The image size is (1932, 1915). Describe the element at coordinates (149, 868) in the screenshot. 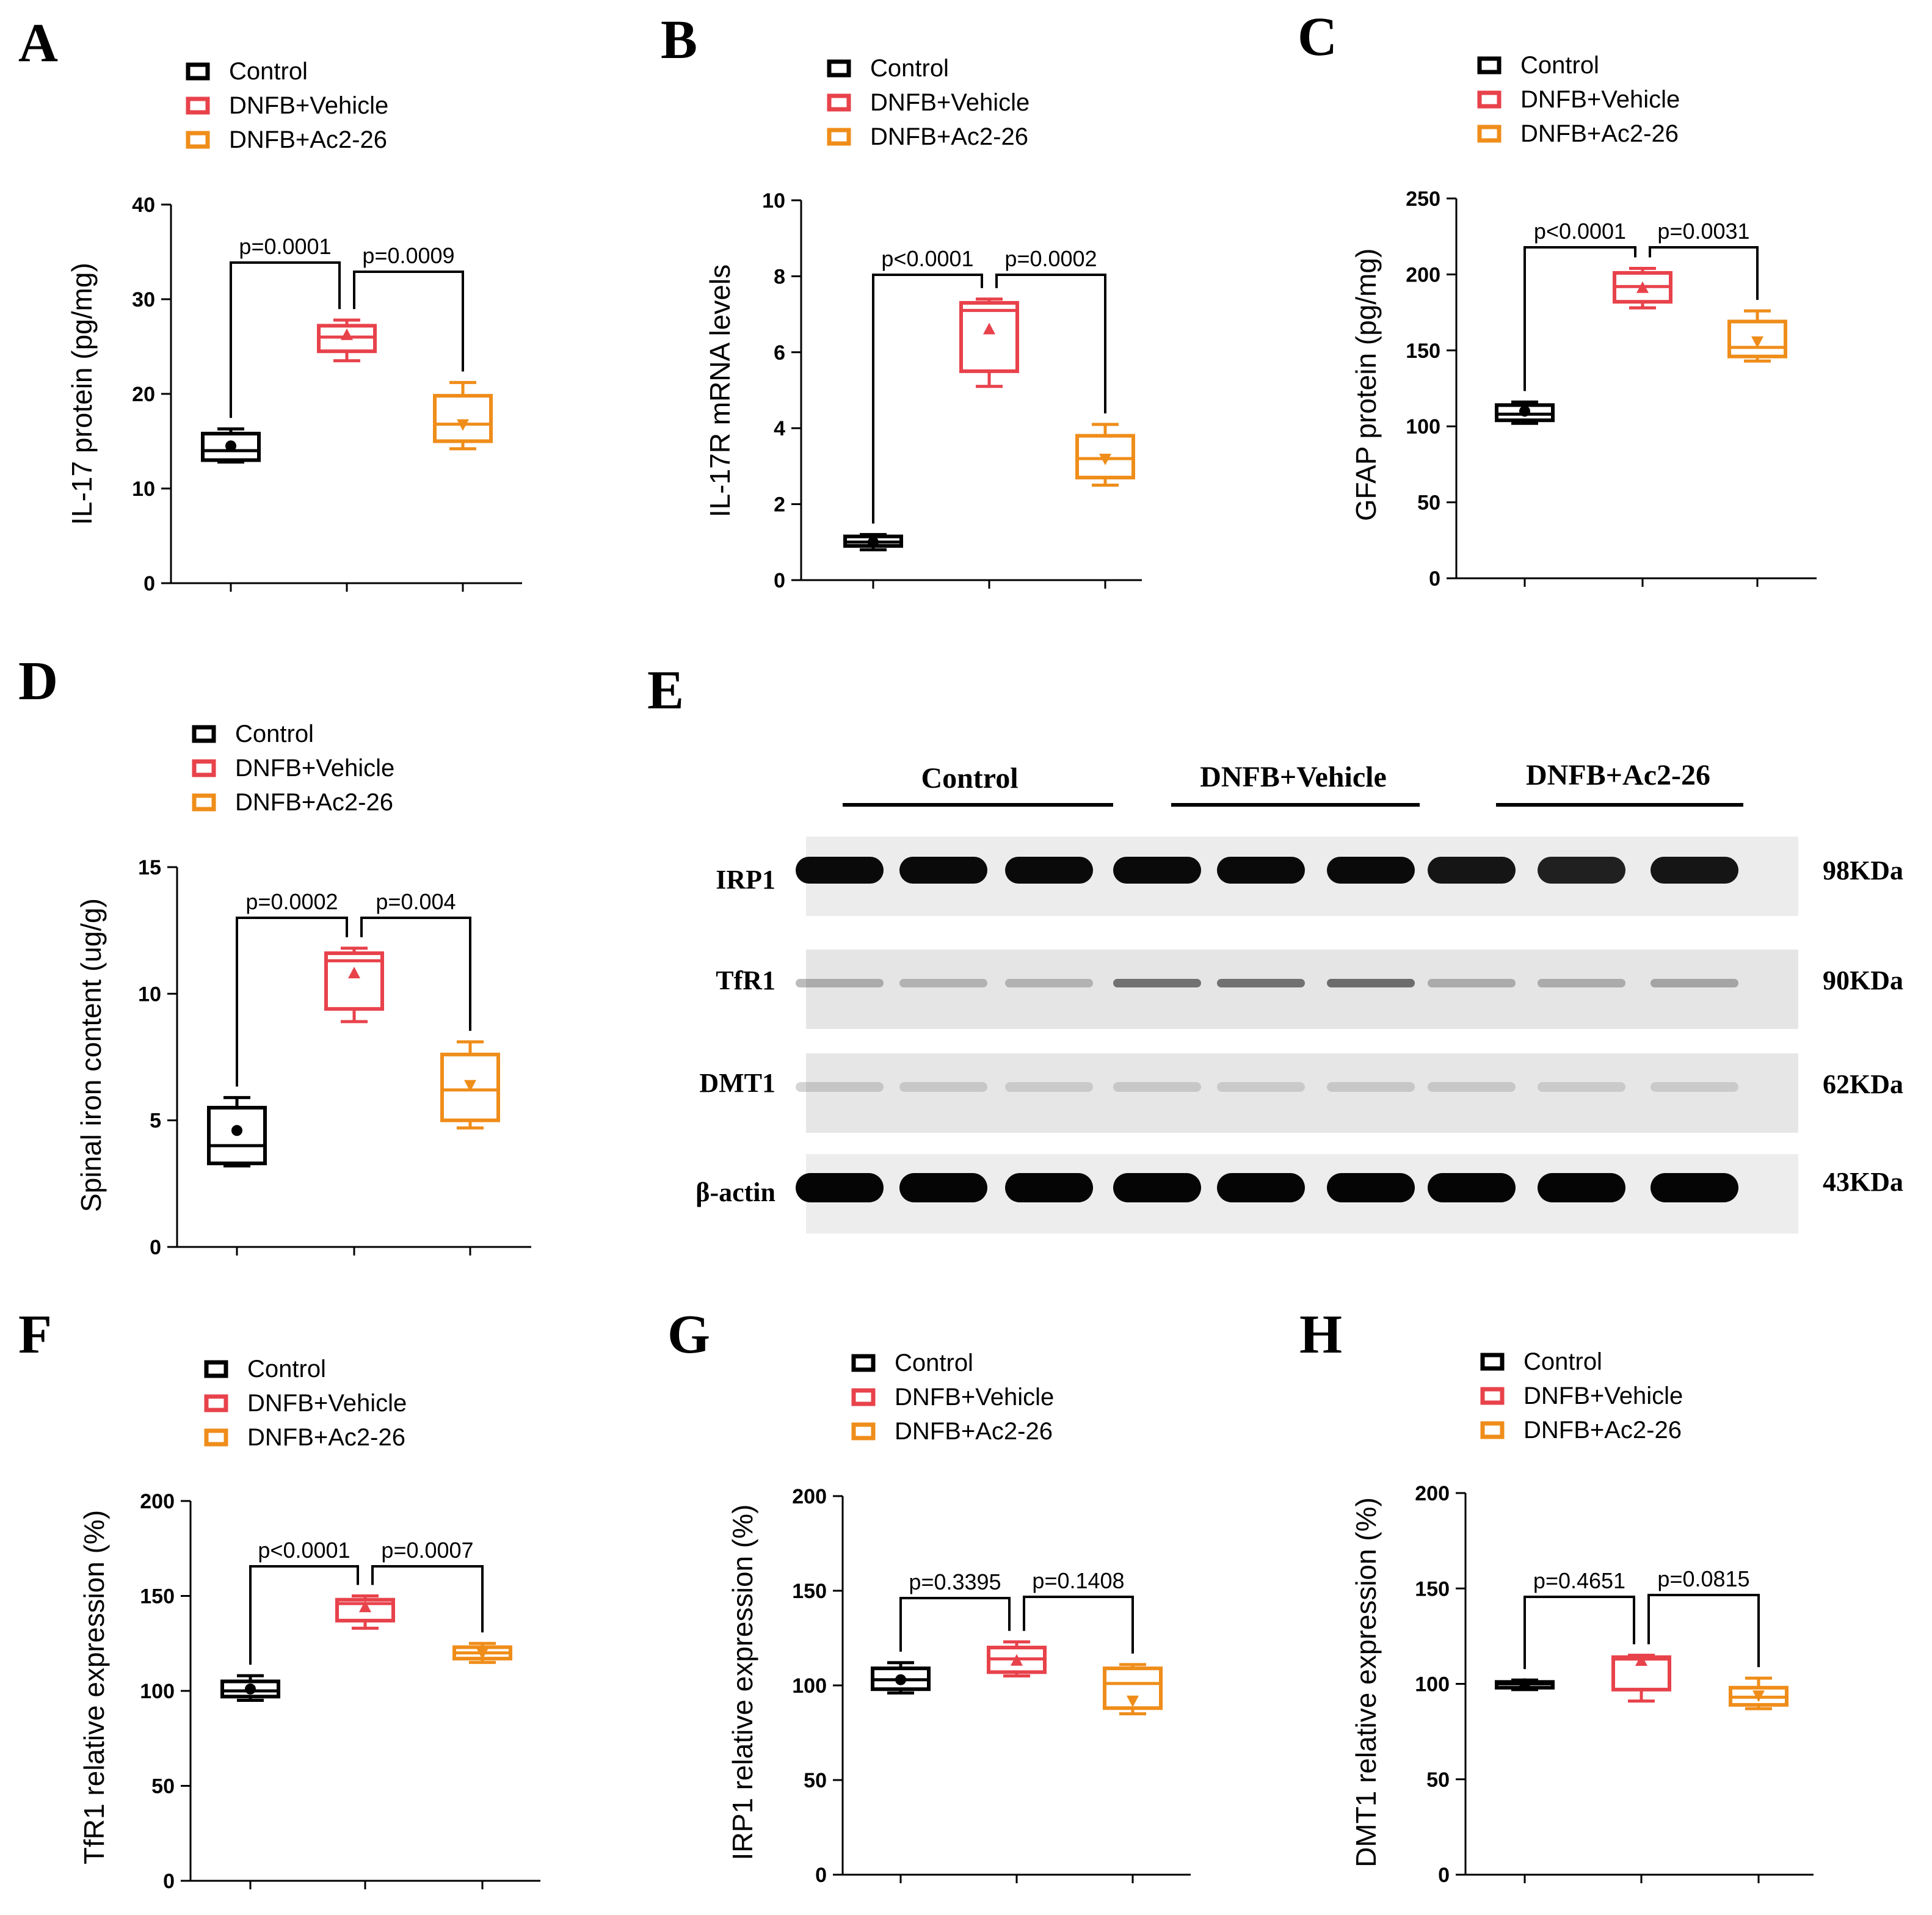

I see `y-tick-label: 15` at that location.